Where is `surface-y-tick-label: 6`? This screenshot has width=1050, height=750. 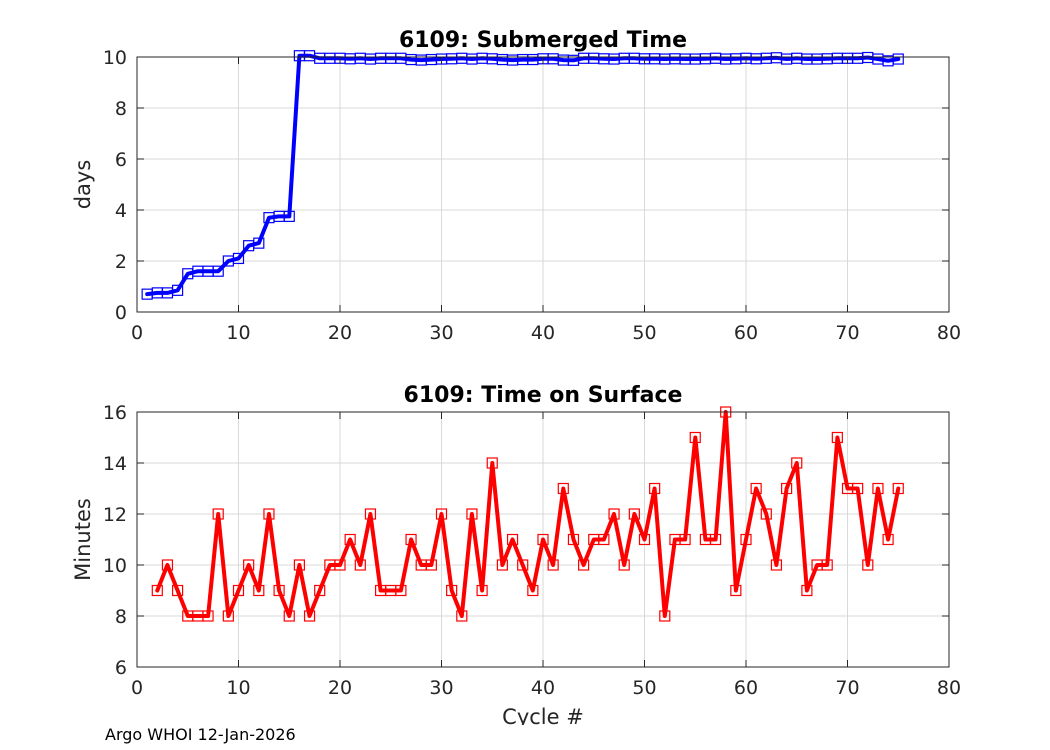 surface-y-tick-label: 6 is located at coordinates (121, 668).